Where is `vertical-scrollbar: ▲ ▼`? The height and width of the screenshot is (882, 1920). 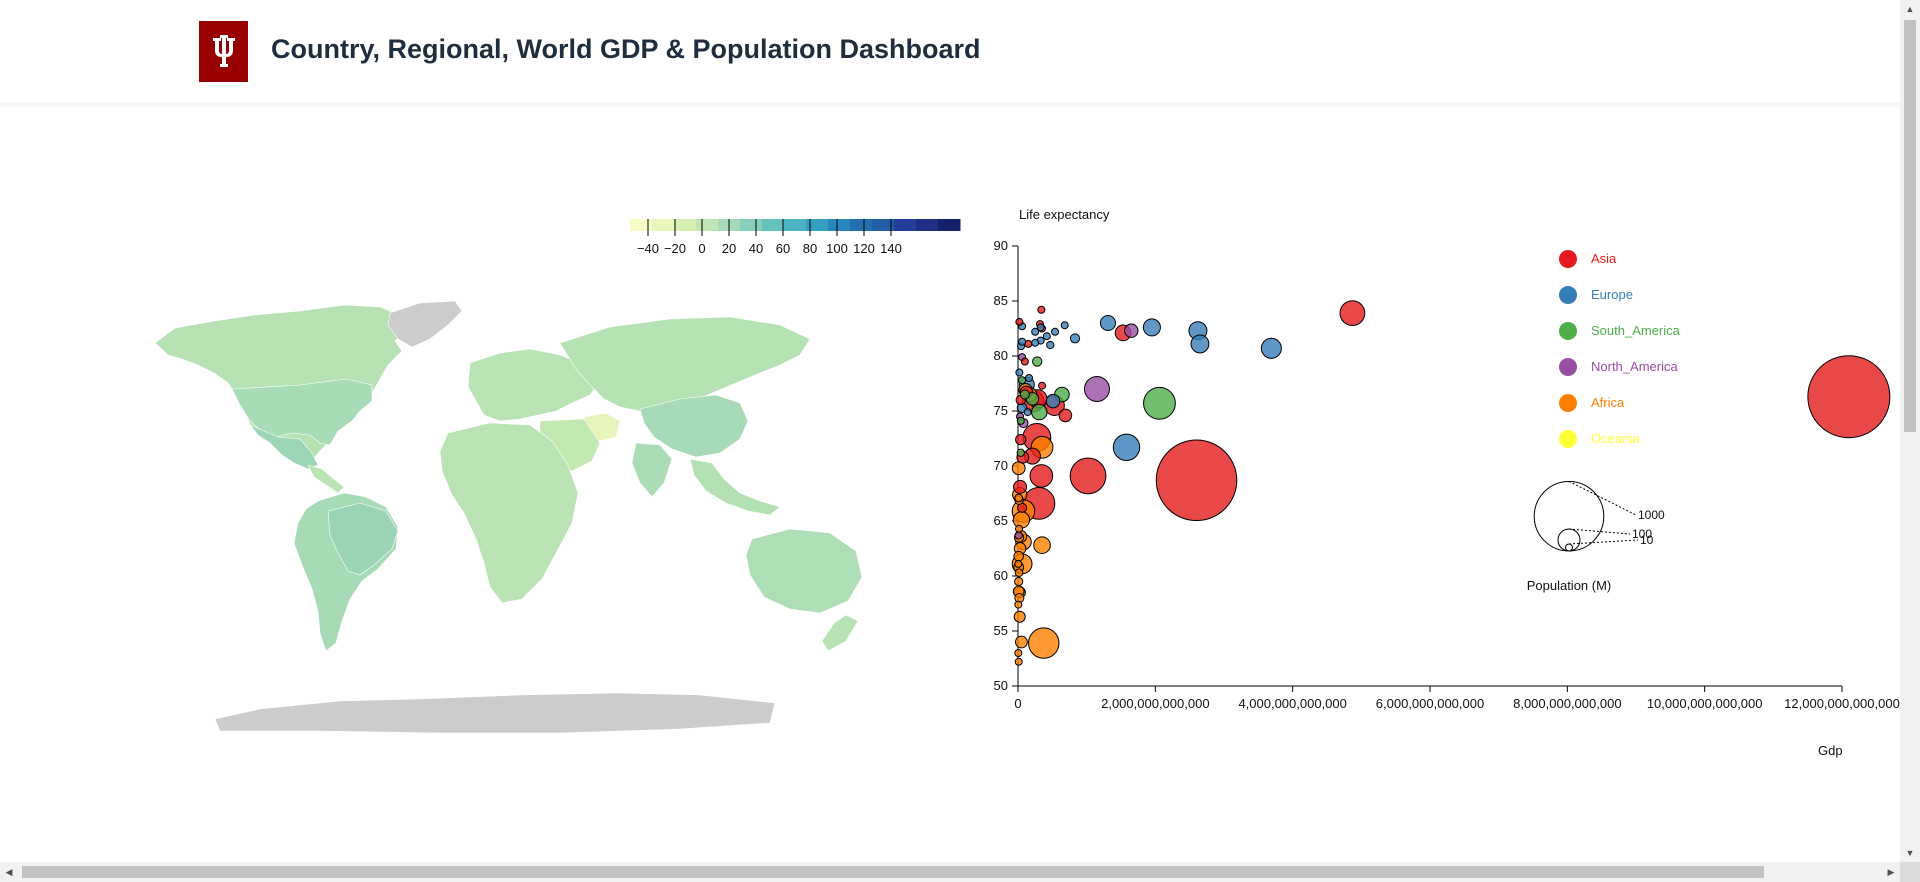 vertical-scrollbar: ▲ ▼ is located at coordinates (1910, 431).